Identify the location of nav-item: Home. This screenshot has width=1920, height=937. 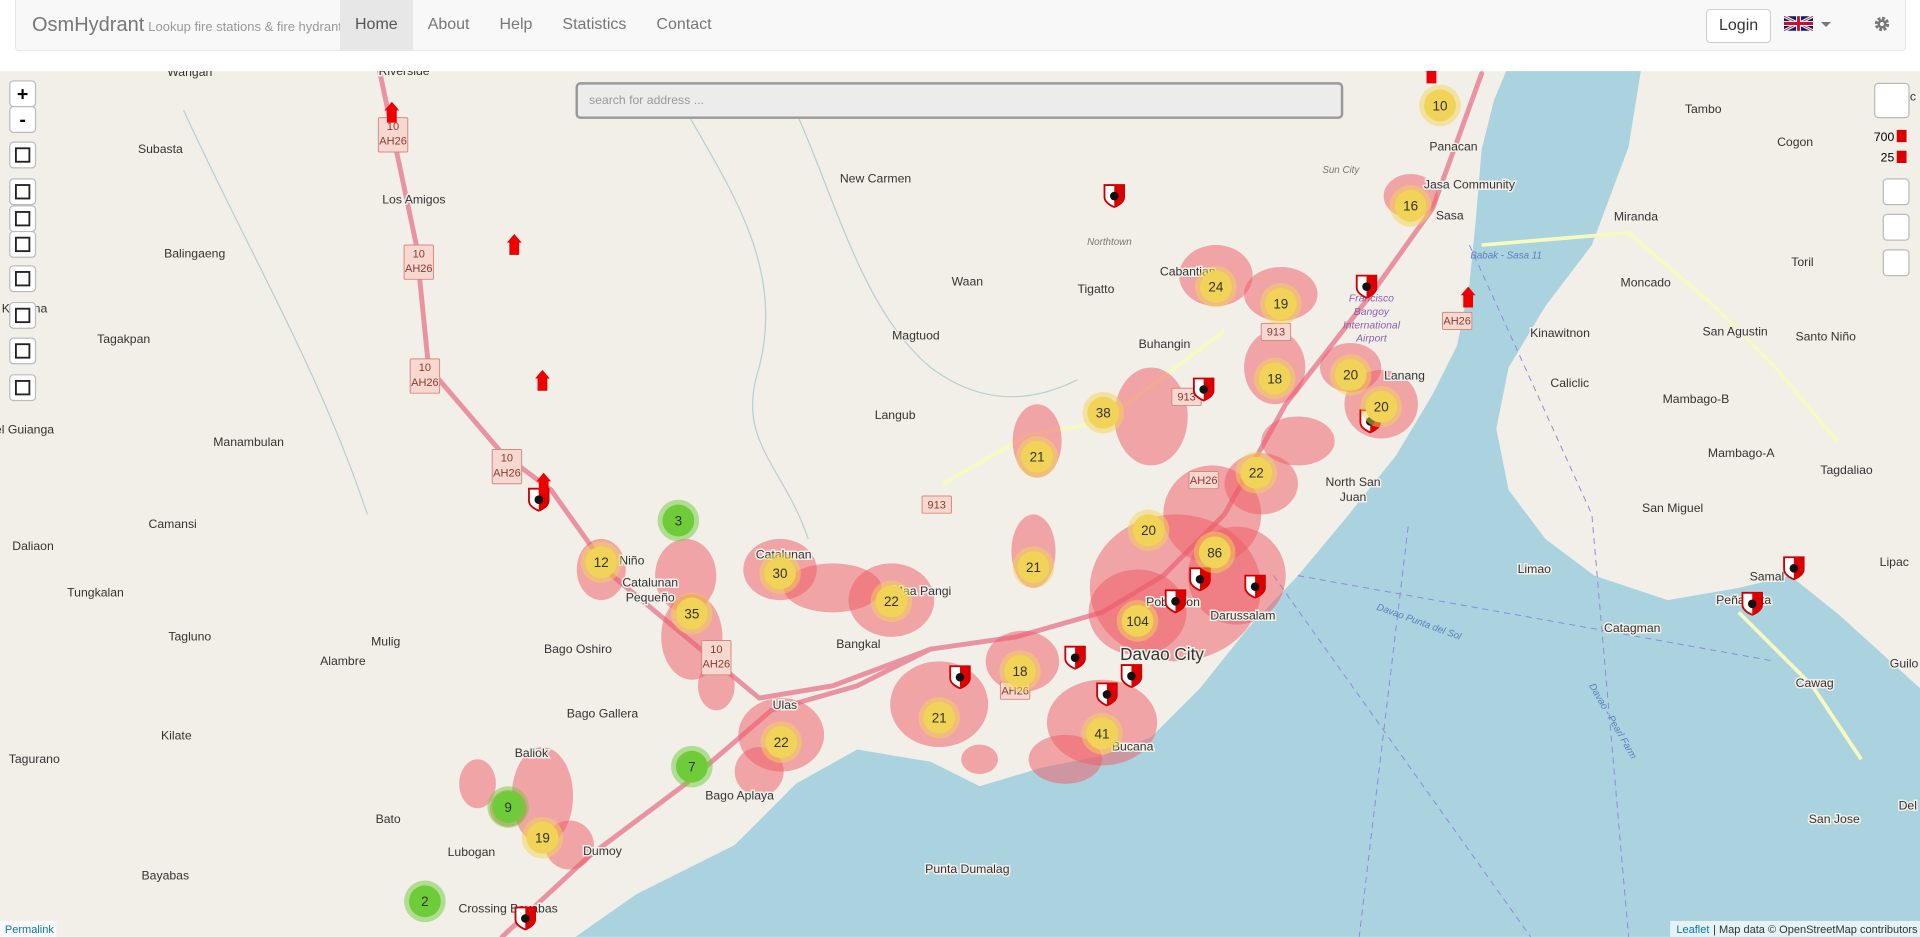
(376, 25).